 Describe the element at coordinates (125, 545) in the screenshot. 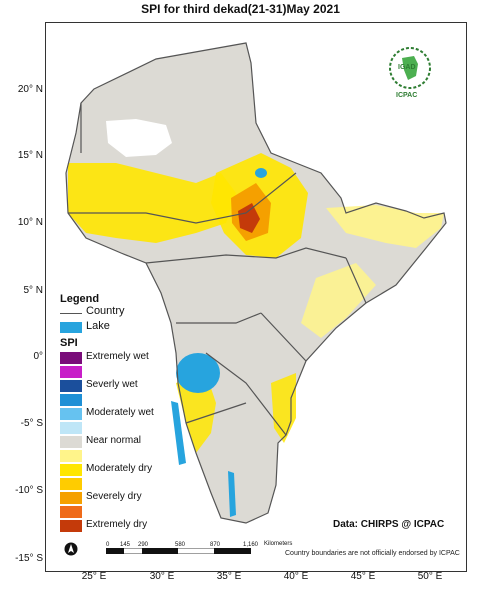

I see `scale-tick: 145` at that location.